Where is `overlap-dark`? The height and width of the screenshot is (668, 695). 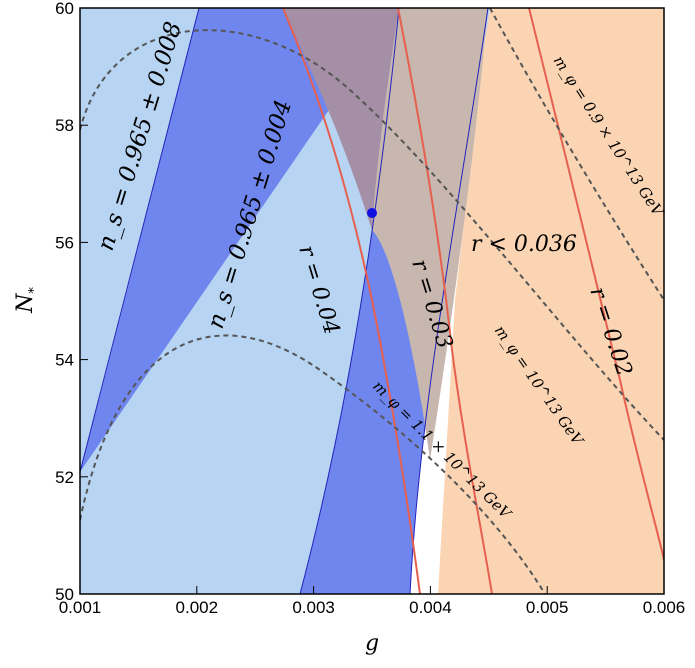 overlap-dark is located at coordinates (341, 119).